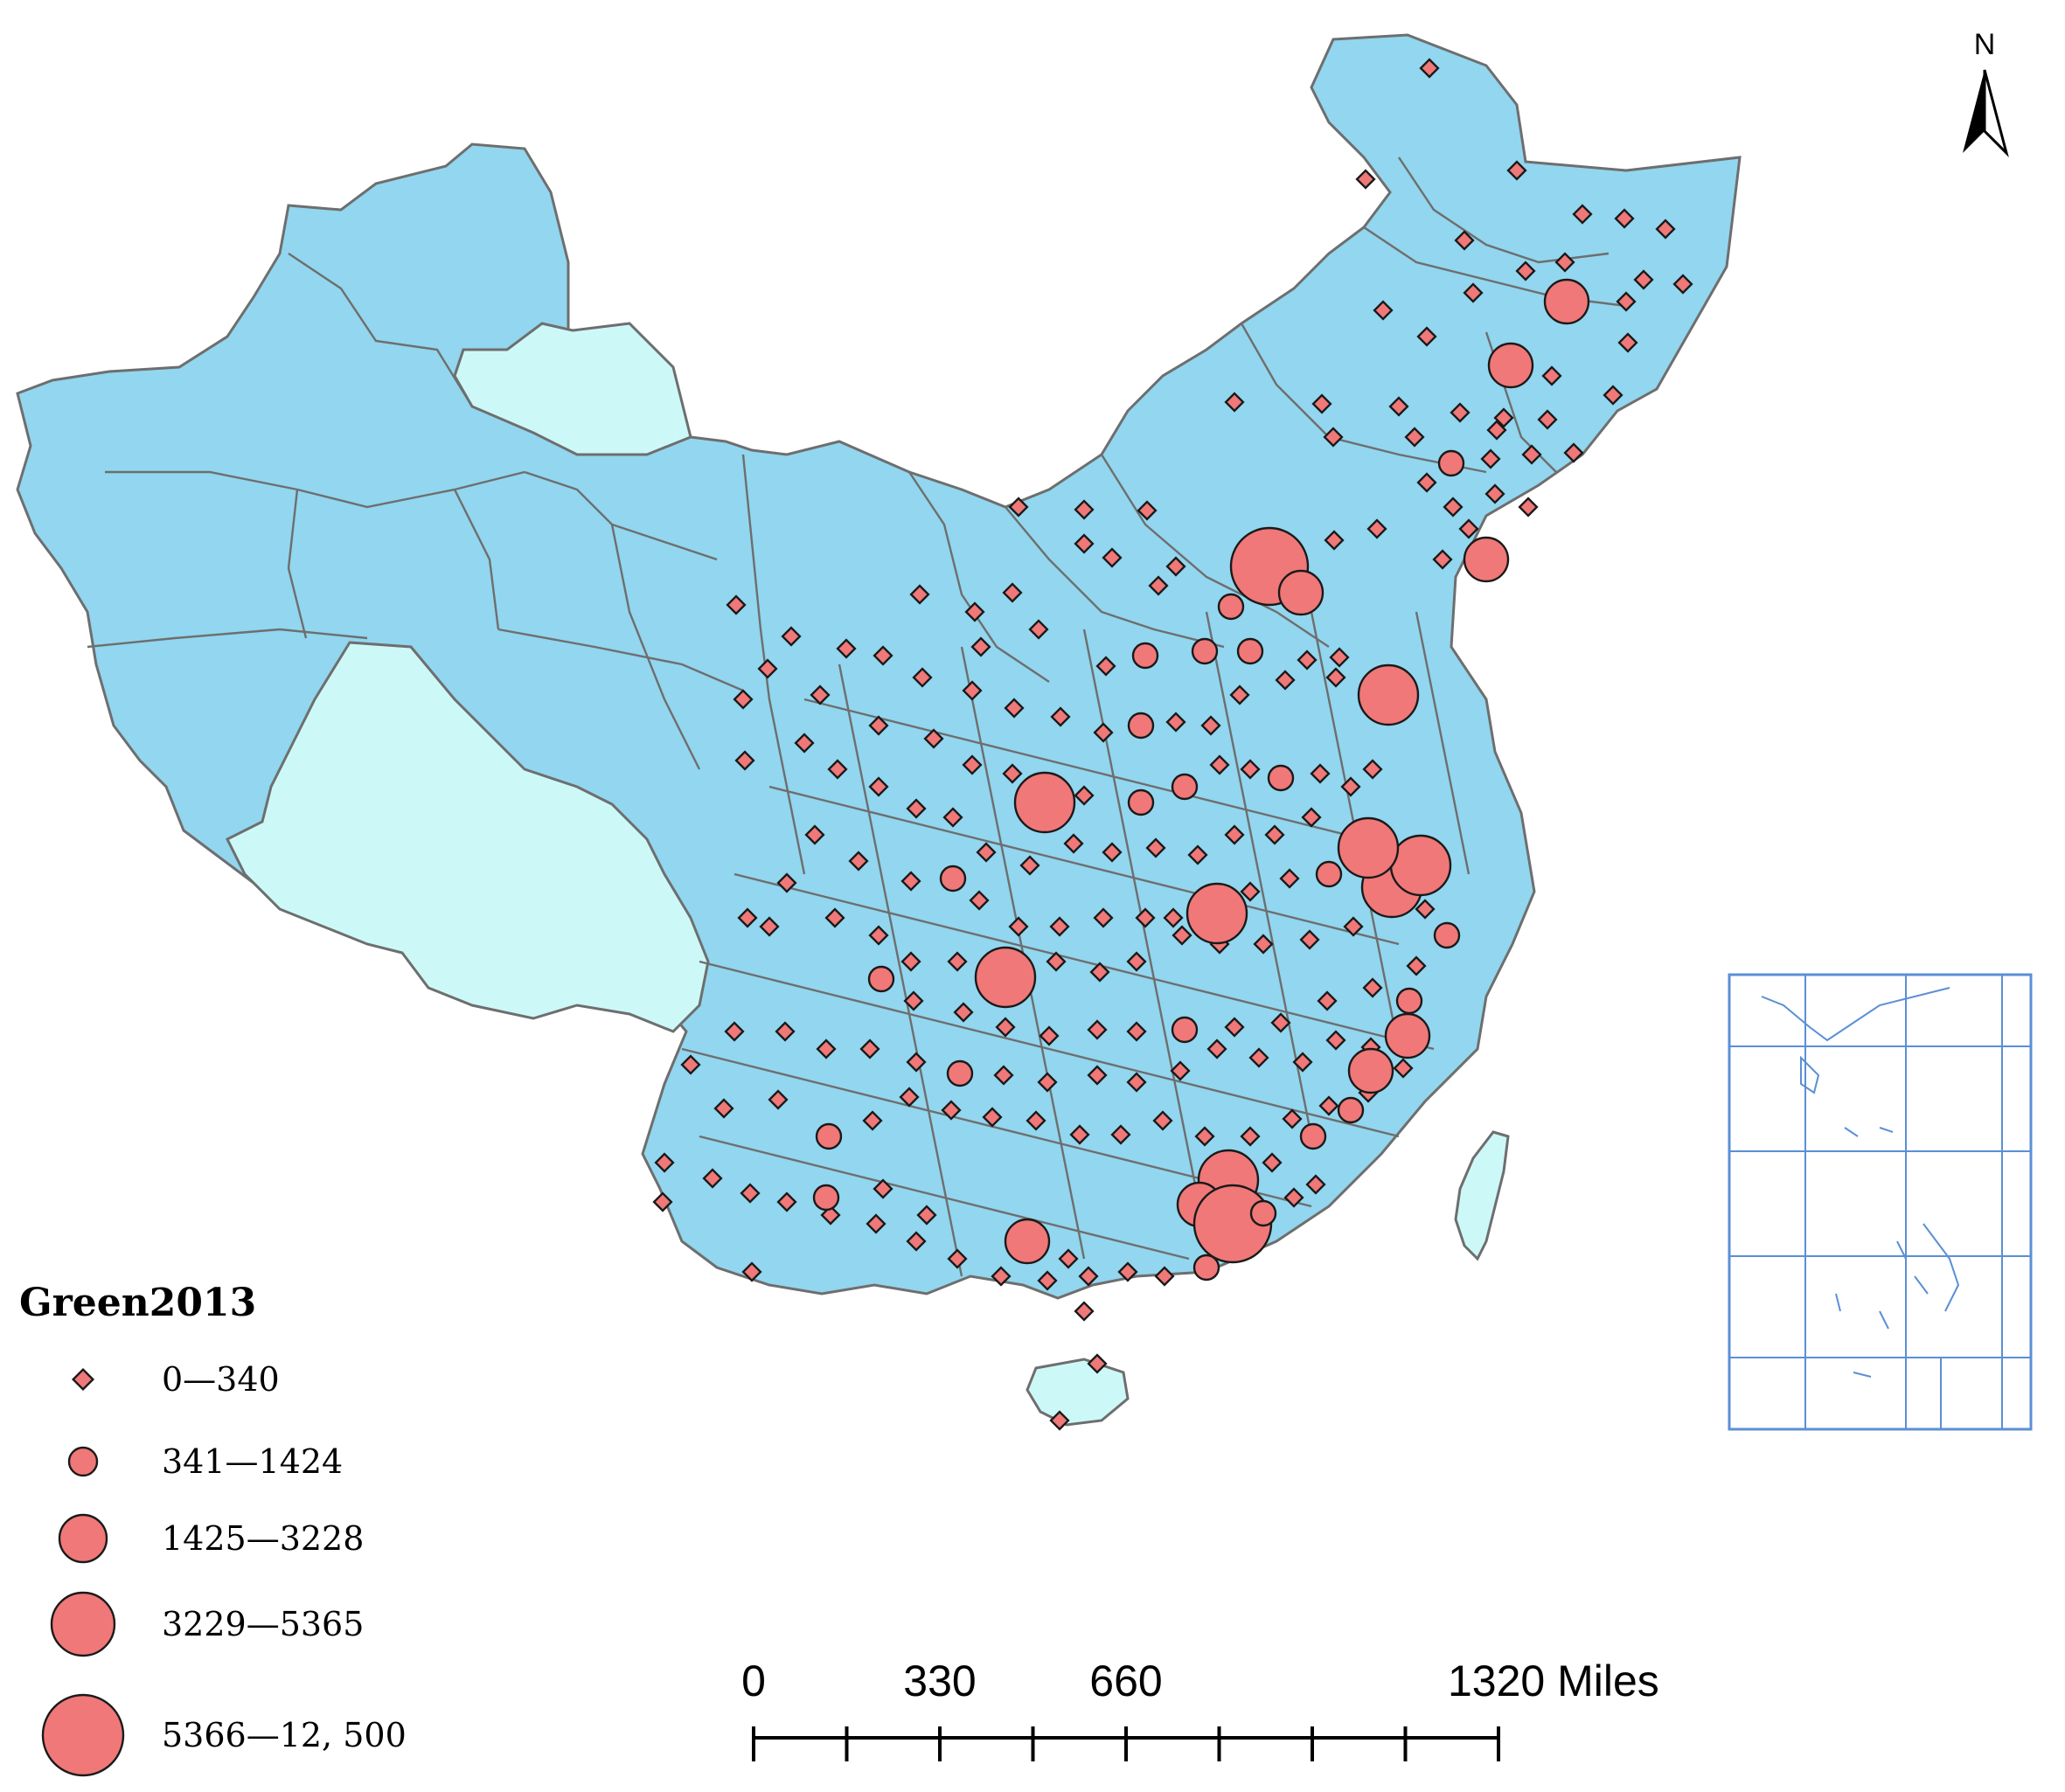 This screenshot has width=2065, height=1792. Describe the element at coordinates (1126, 1681) in the screenshot. I see `scale-label-660: 660` at that location.